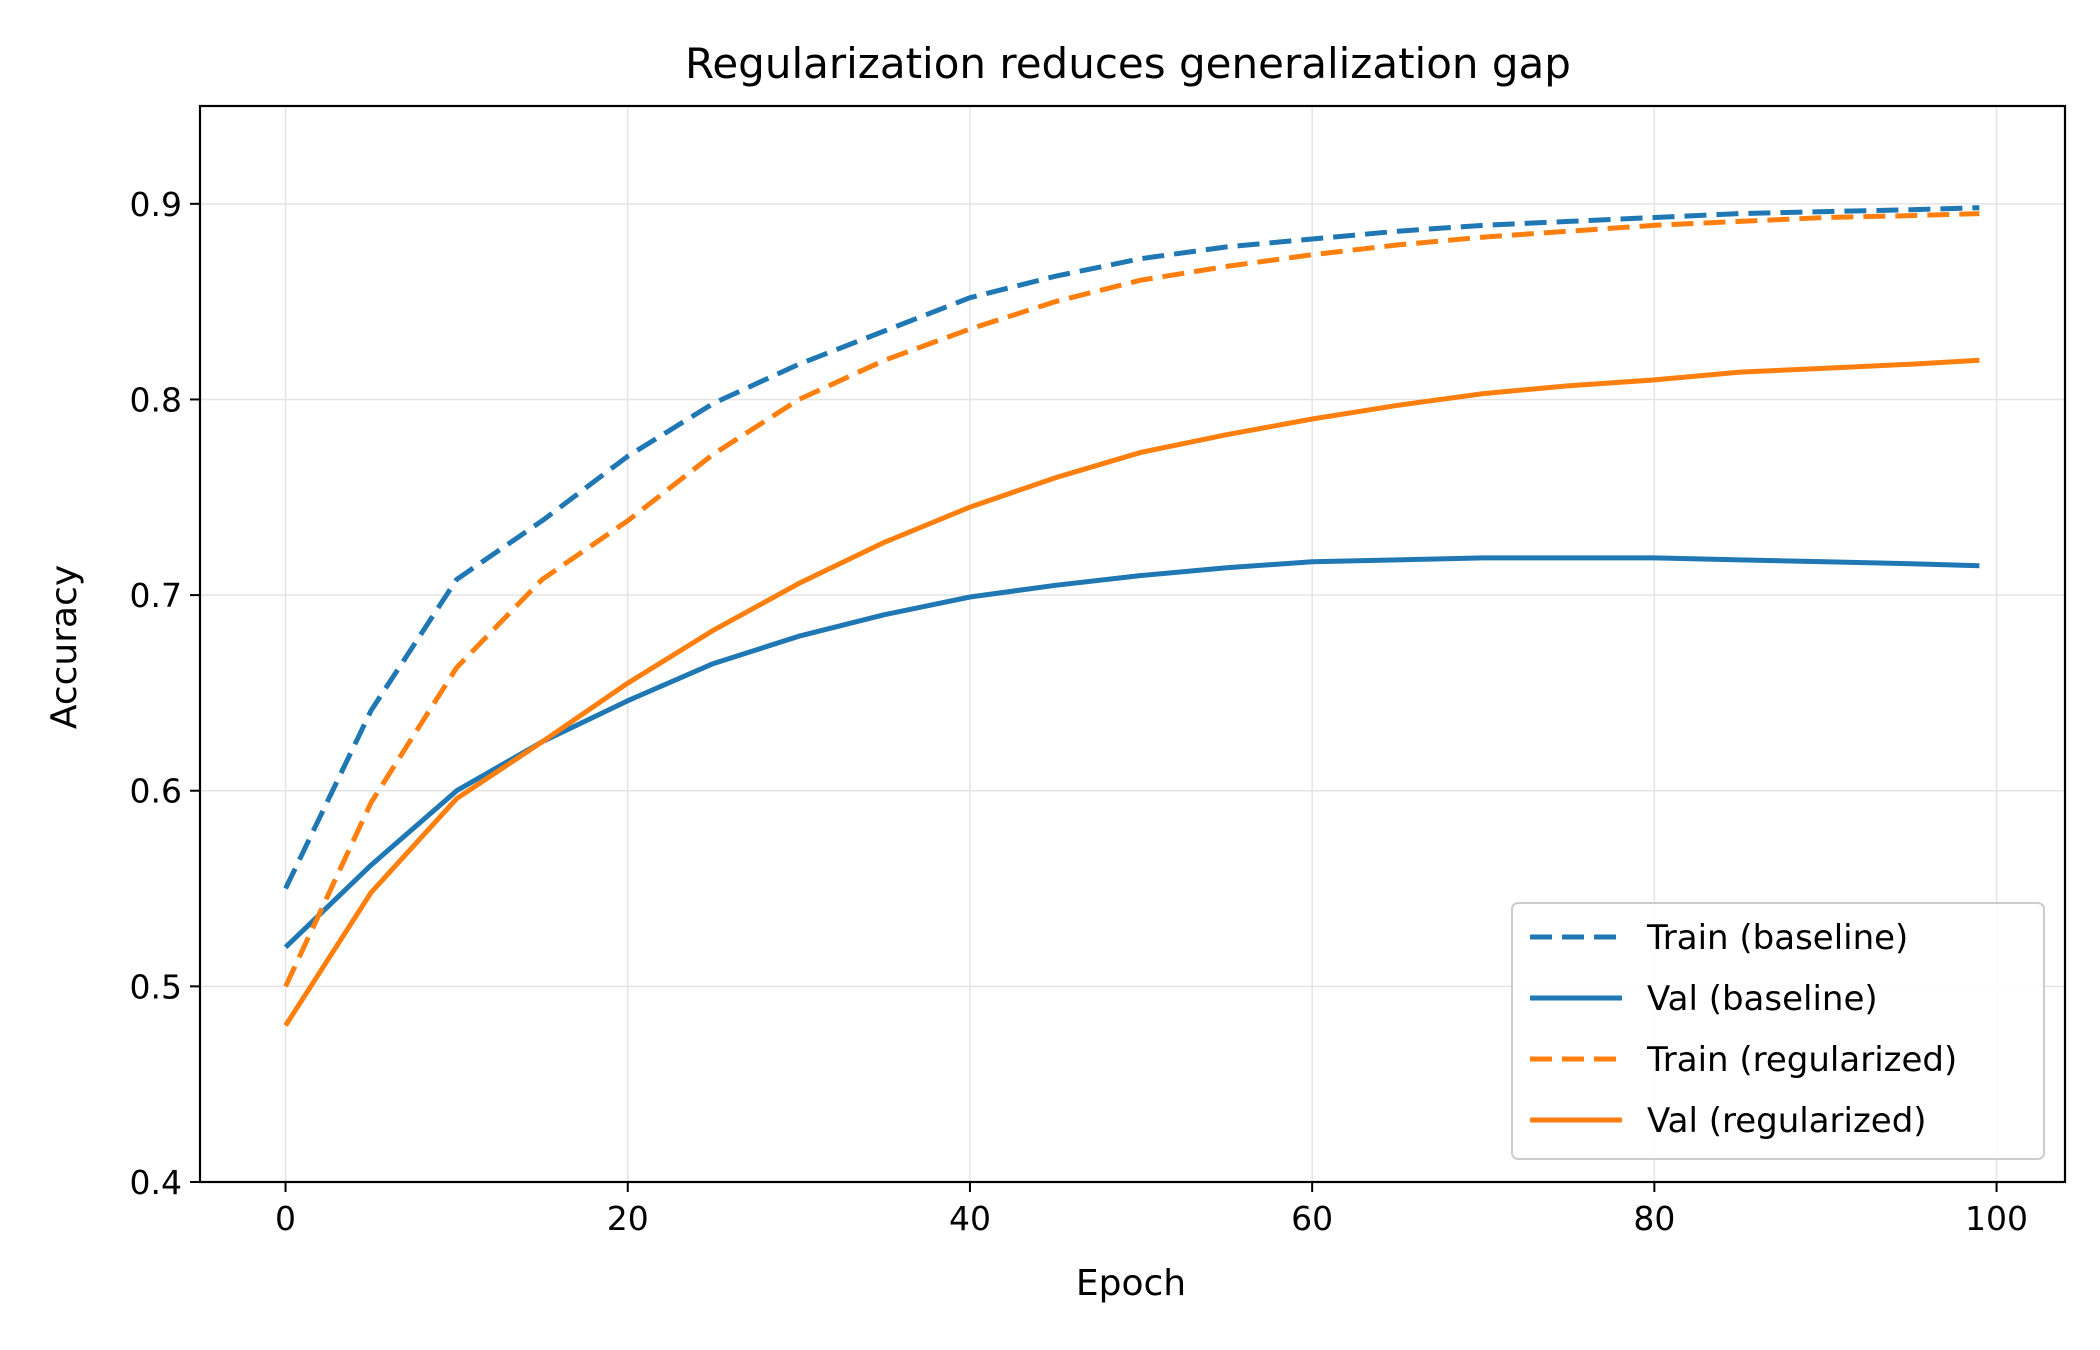 Image resolution: width=2100 pixels, height=1350 pixels. I want to click on y-tick-label: 0.9, so click(156, 204).